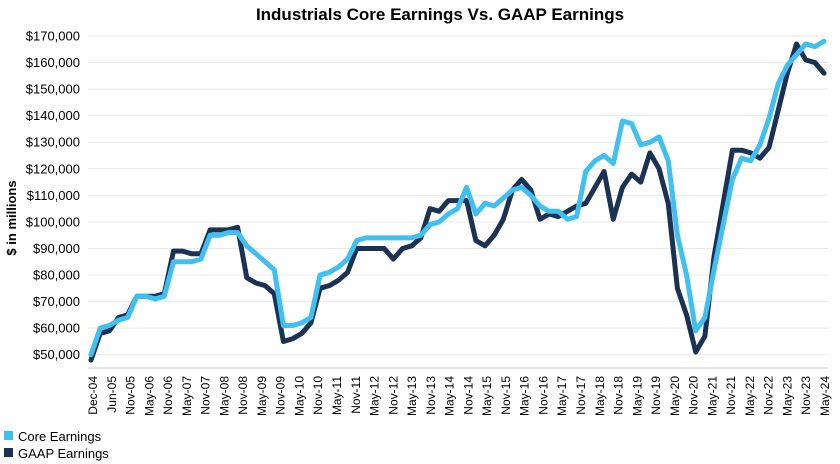  What do you see at coordinates (112, 394) in the screenshot?
I see `x-tick-label: Jun-05` at bounding box center [112, 394].